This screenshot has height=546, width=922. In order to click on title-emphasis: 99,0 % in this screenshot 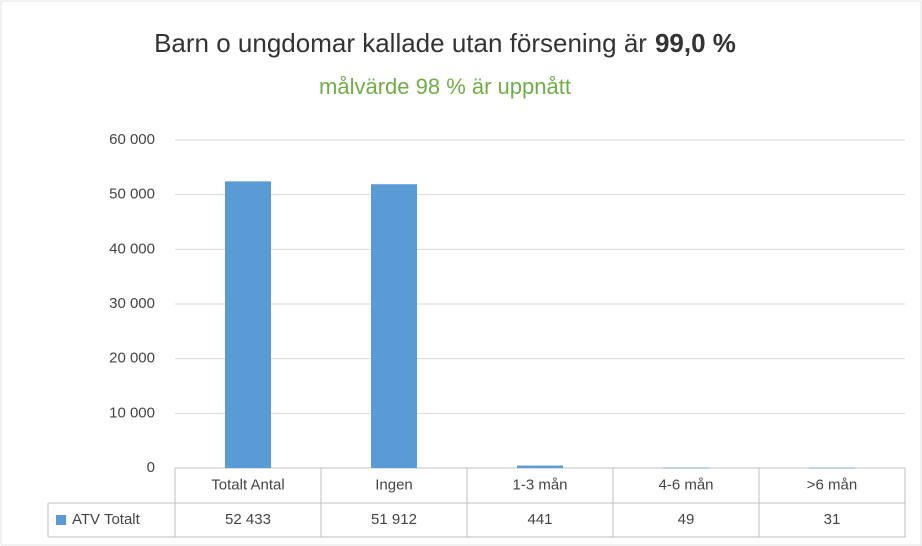, I will do `click(695, 43)`.